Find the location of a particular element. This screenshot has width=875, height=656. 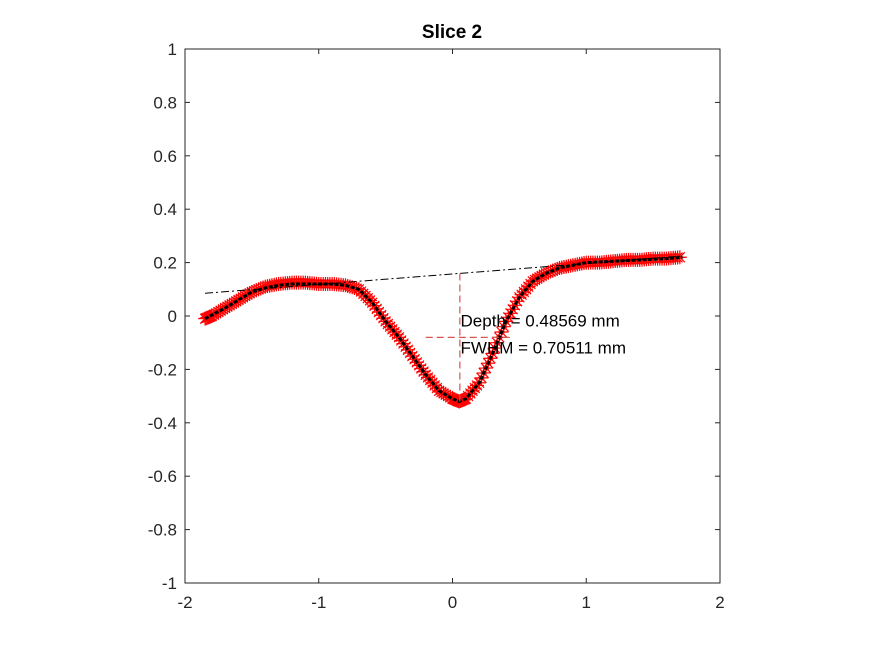

y-tick-label: 0.6 is located at coordinates (165, 156).